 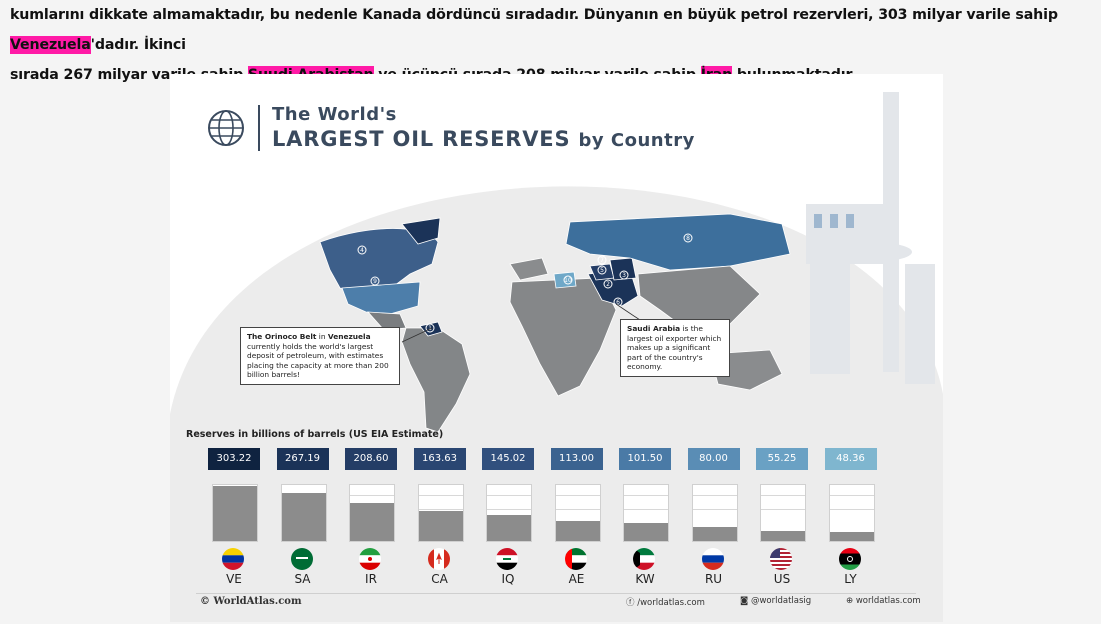 I want to click on country-code-label: IQ, so click(x=508, y=579).